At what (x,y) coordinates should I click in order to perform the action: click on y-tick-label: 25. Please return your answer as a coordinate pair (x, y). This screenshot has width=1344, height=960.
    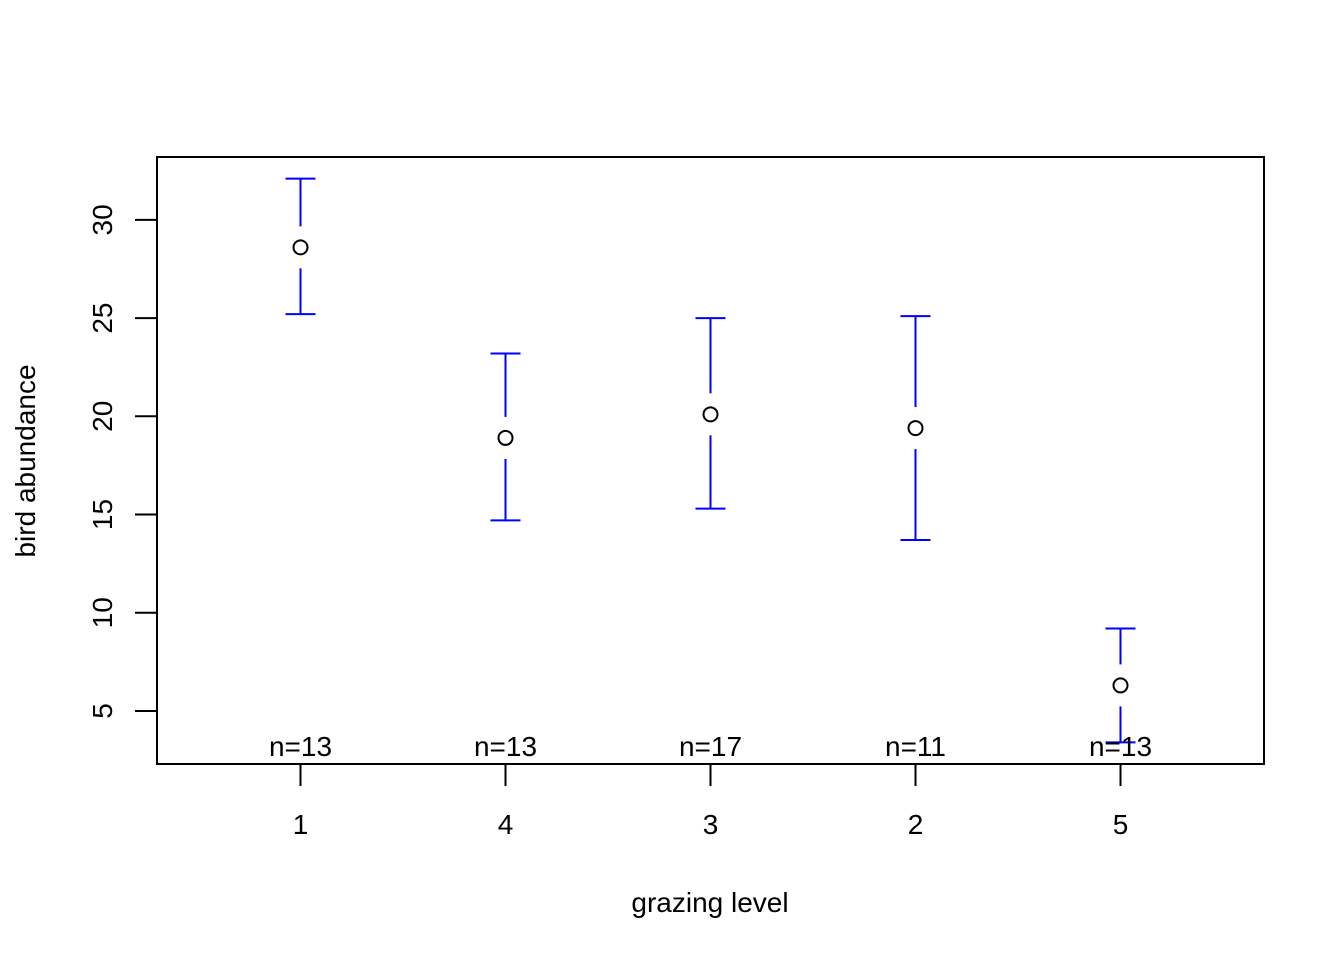
    Looking at the image, I should click on (102, 318).